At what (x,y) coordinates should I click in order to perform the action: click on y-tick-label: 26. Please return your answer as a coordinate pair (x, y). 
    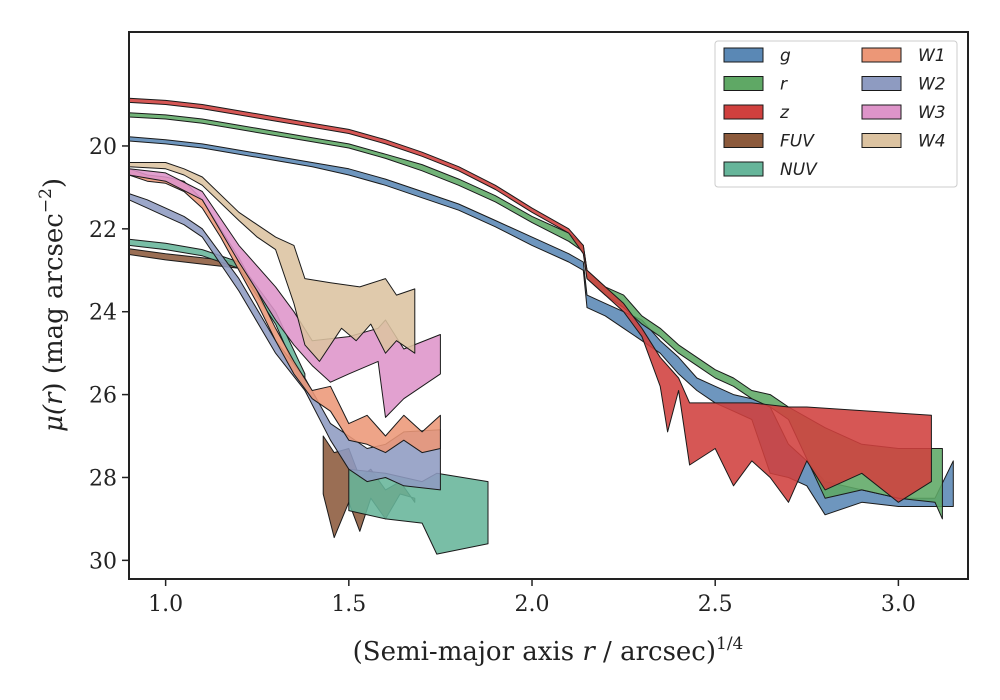
    Looking at the image, I should click on (103, 396).